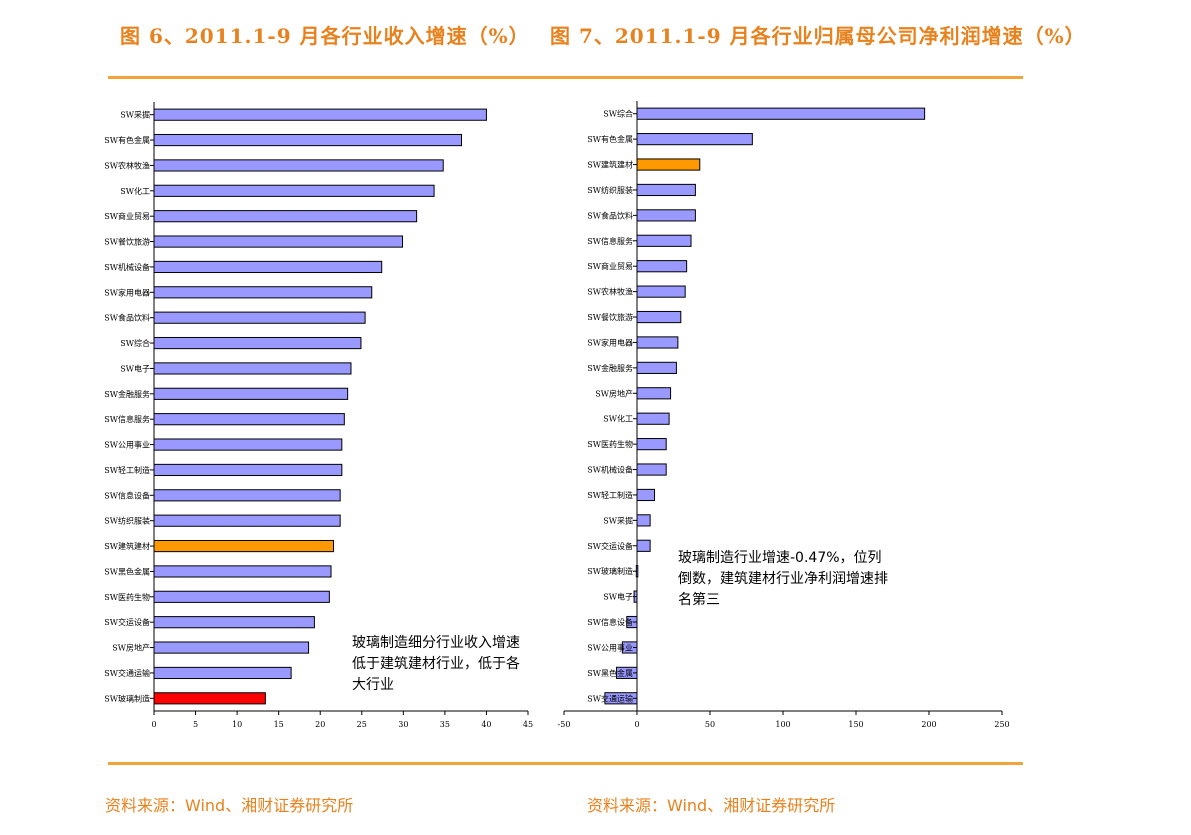 The image size is (1191, 835). I want to click on revenue-x-tick-label: 20, so click(320, 724).